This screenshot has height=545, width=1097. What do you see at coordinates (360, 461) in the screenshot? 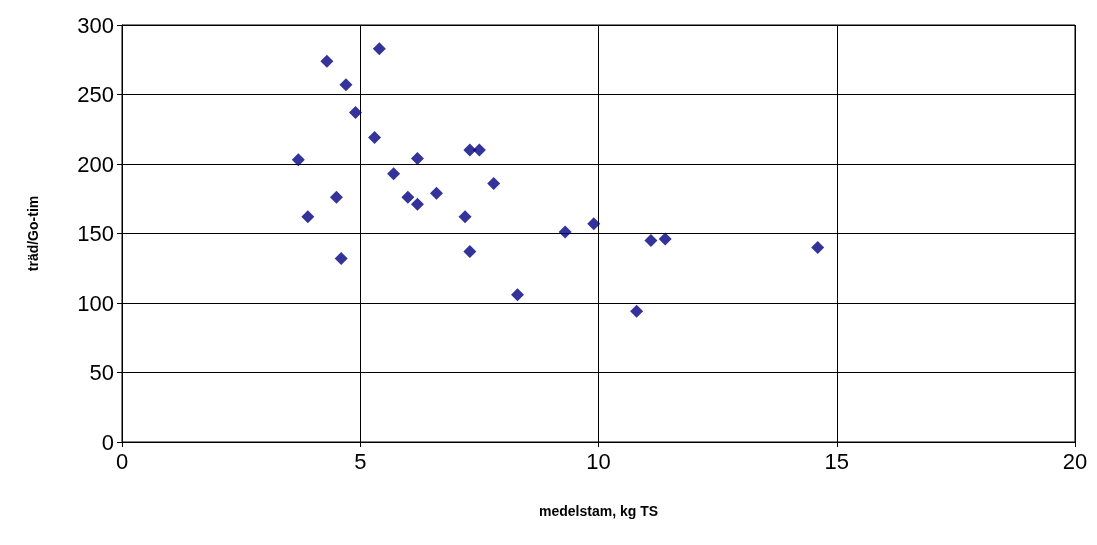
I see `x-tick-label: 5` at bounding box center [360, 461].